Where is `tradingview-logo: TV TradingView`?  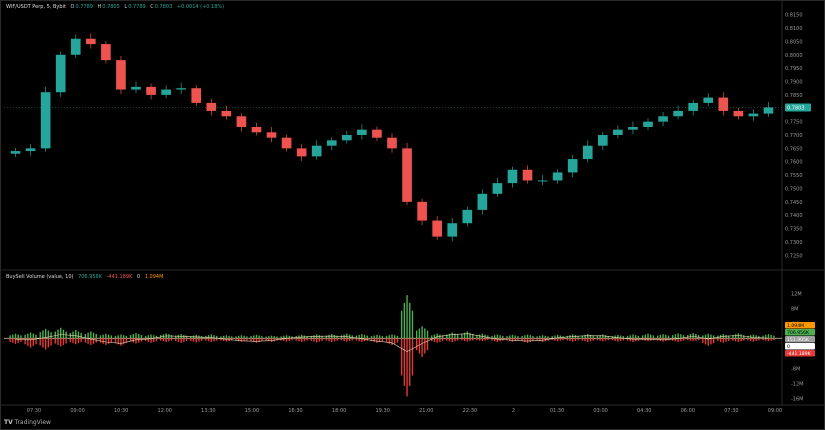 tradingview-logo: TV TradingView is located at coordinates (27, 422).